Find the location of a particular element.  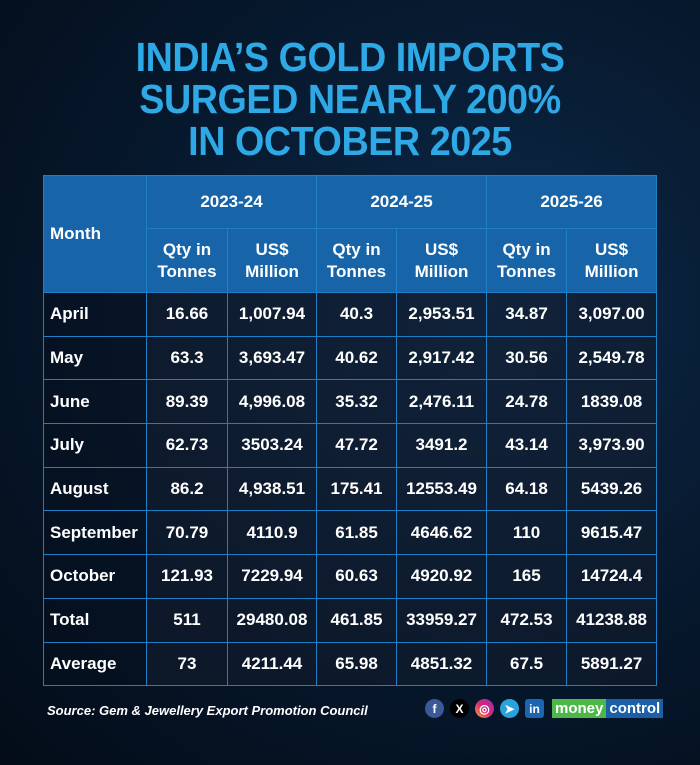

value-cell: 175.41 is located at coordinates (357, 489).